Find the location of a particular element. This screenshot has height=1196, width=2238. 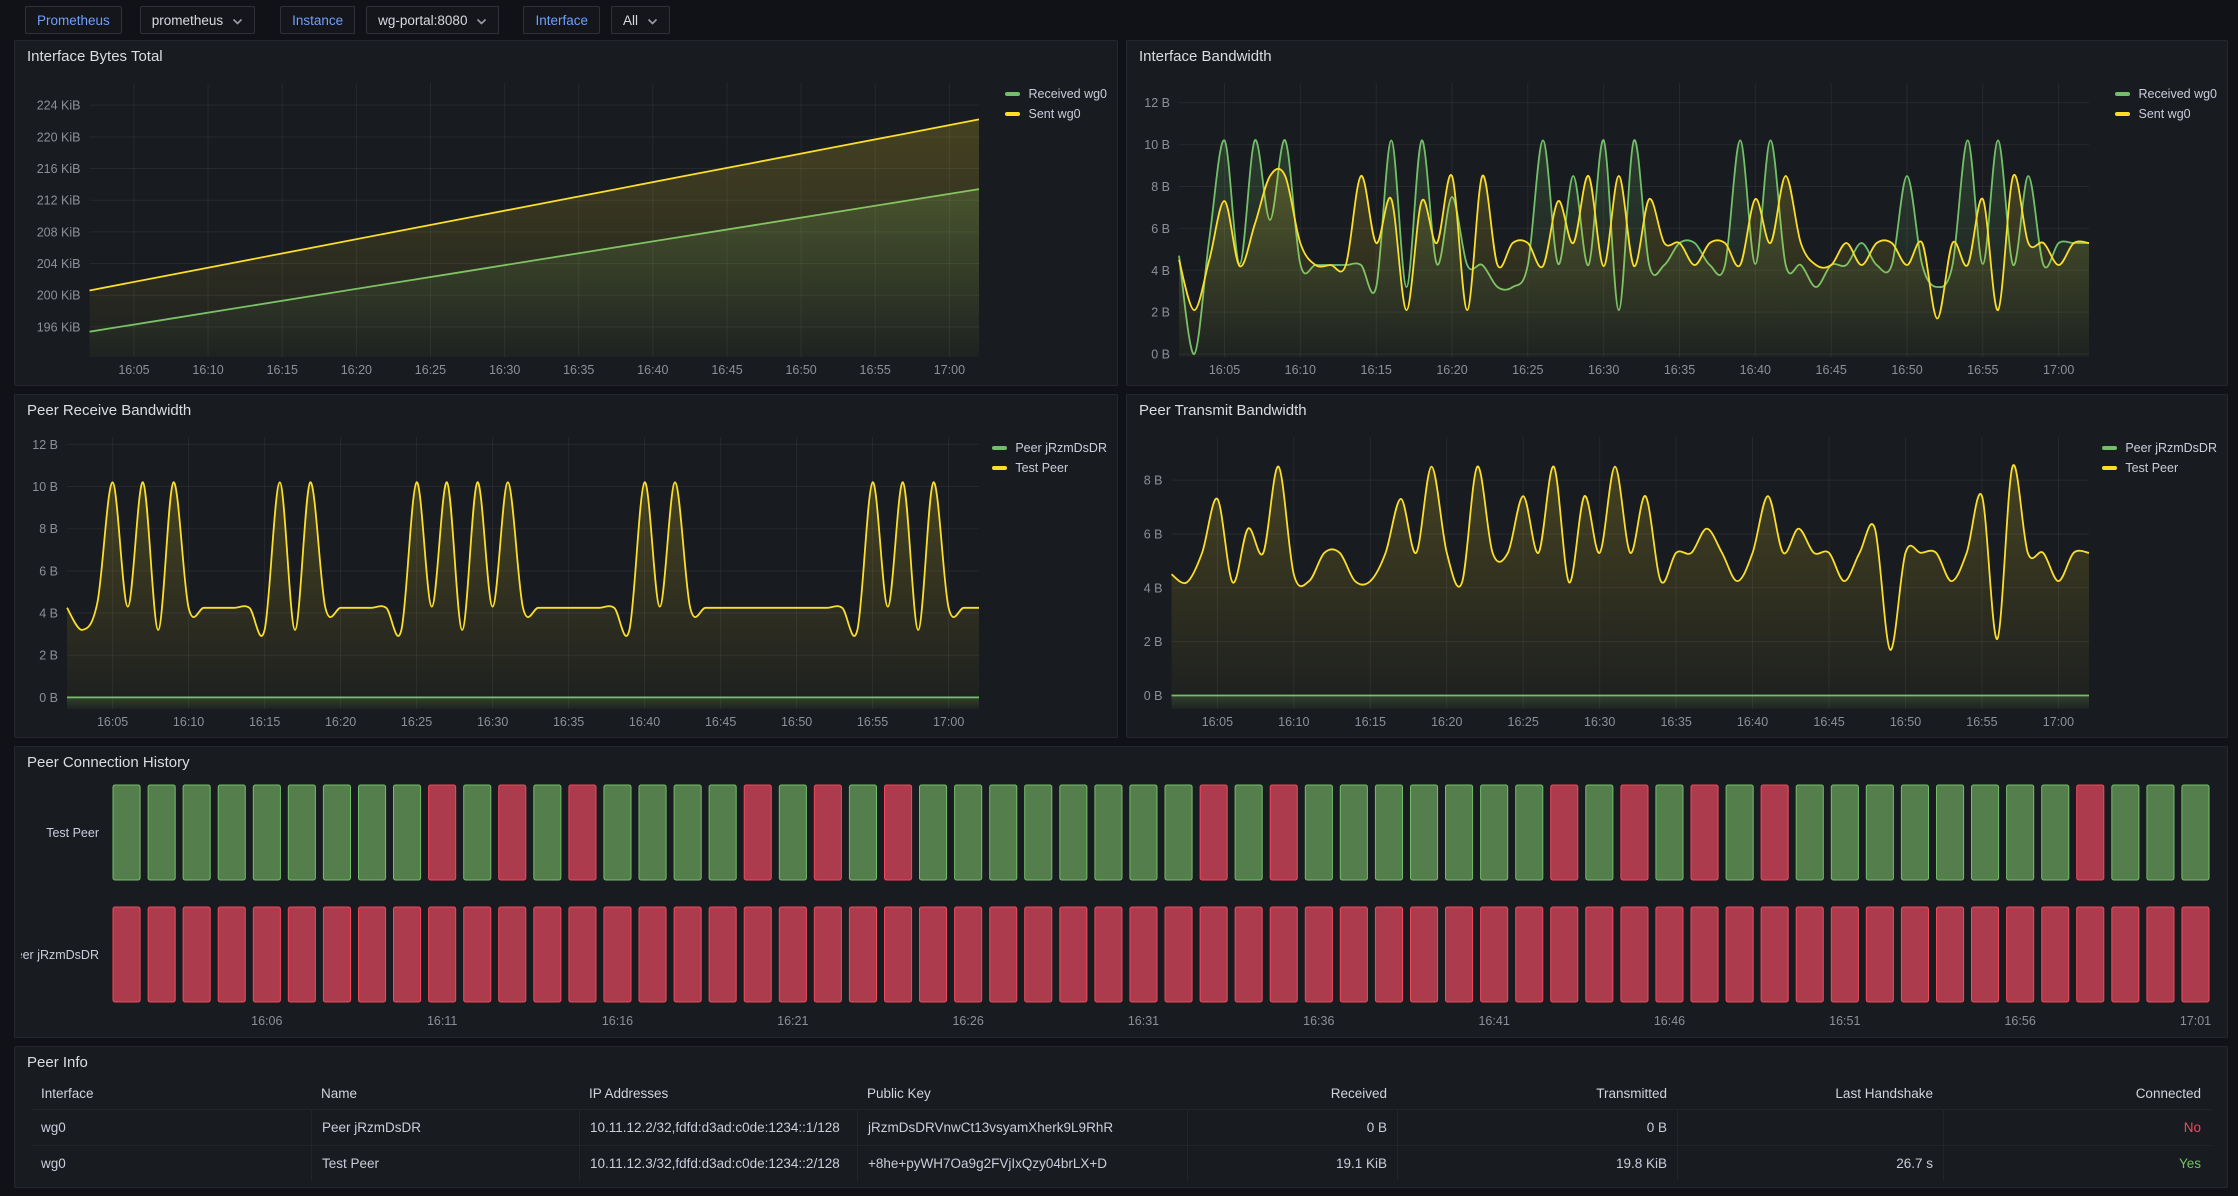

legend-label: Sent wg0 is located at coordinates (2164, 114).